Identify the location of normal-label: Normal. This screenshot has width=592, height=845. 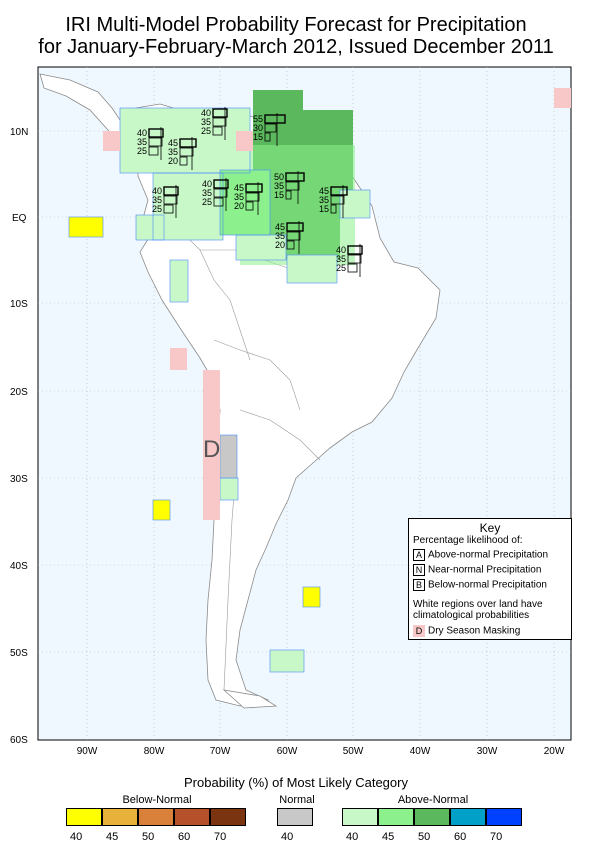
(297, 800).